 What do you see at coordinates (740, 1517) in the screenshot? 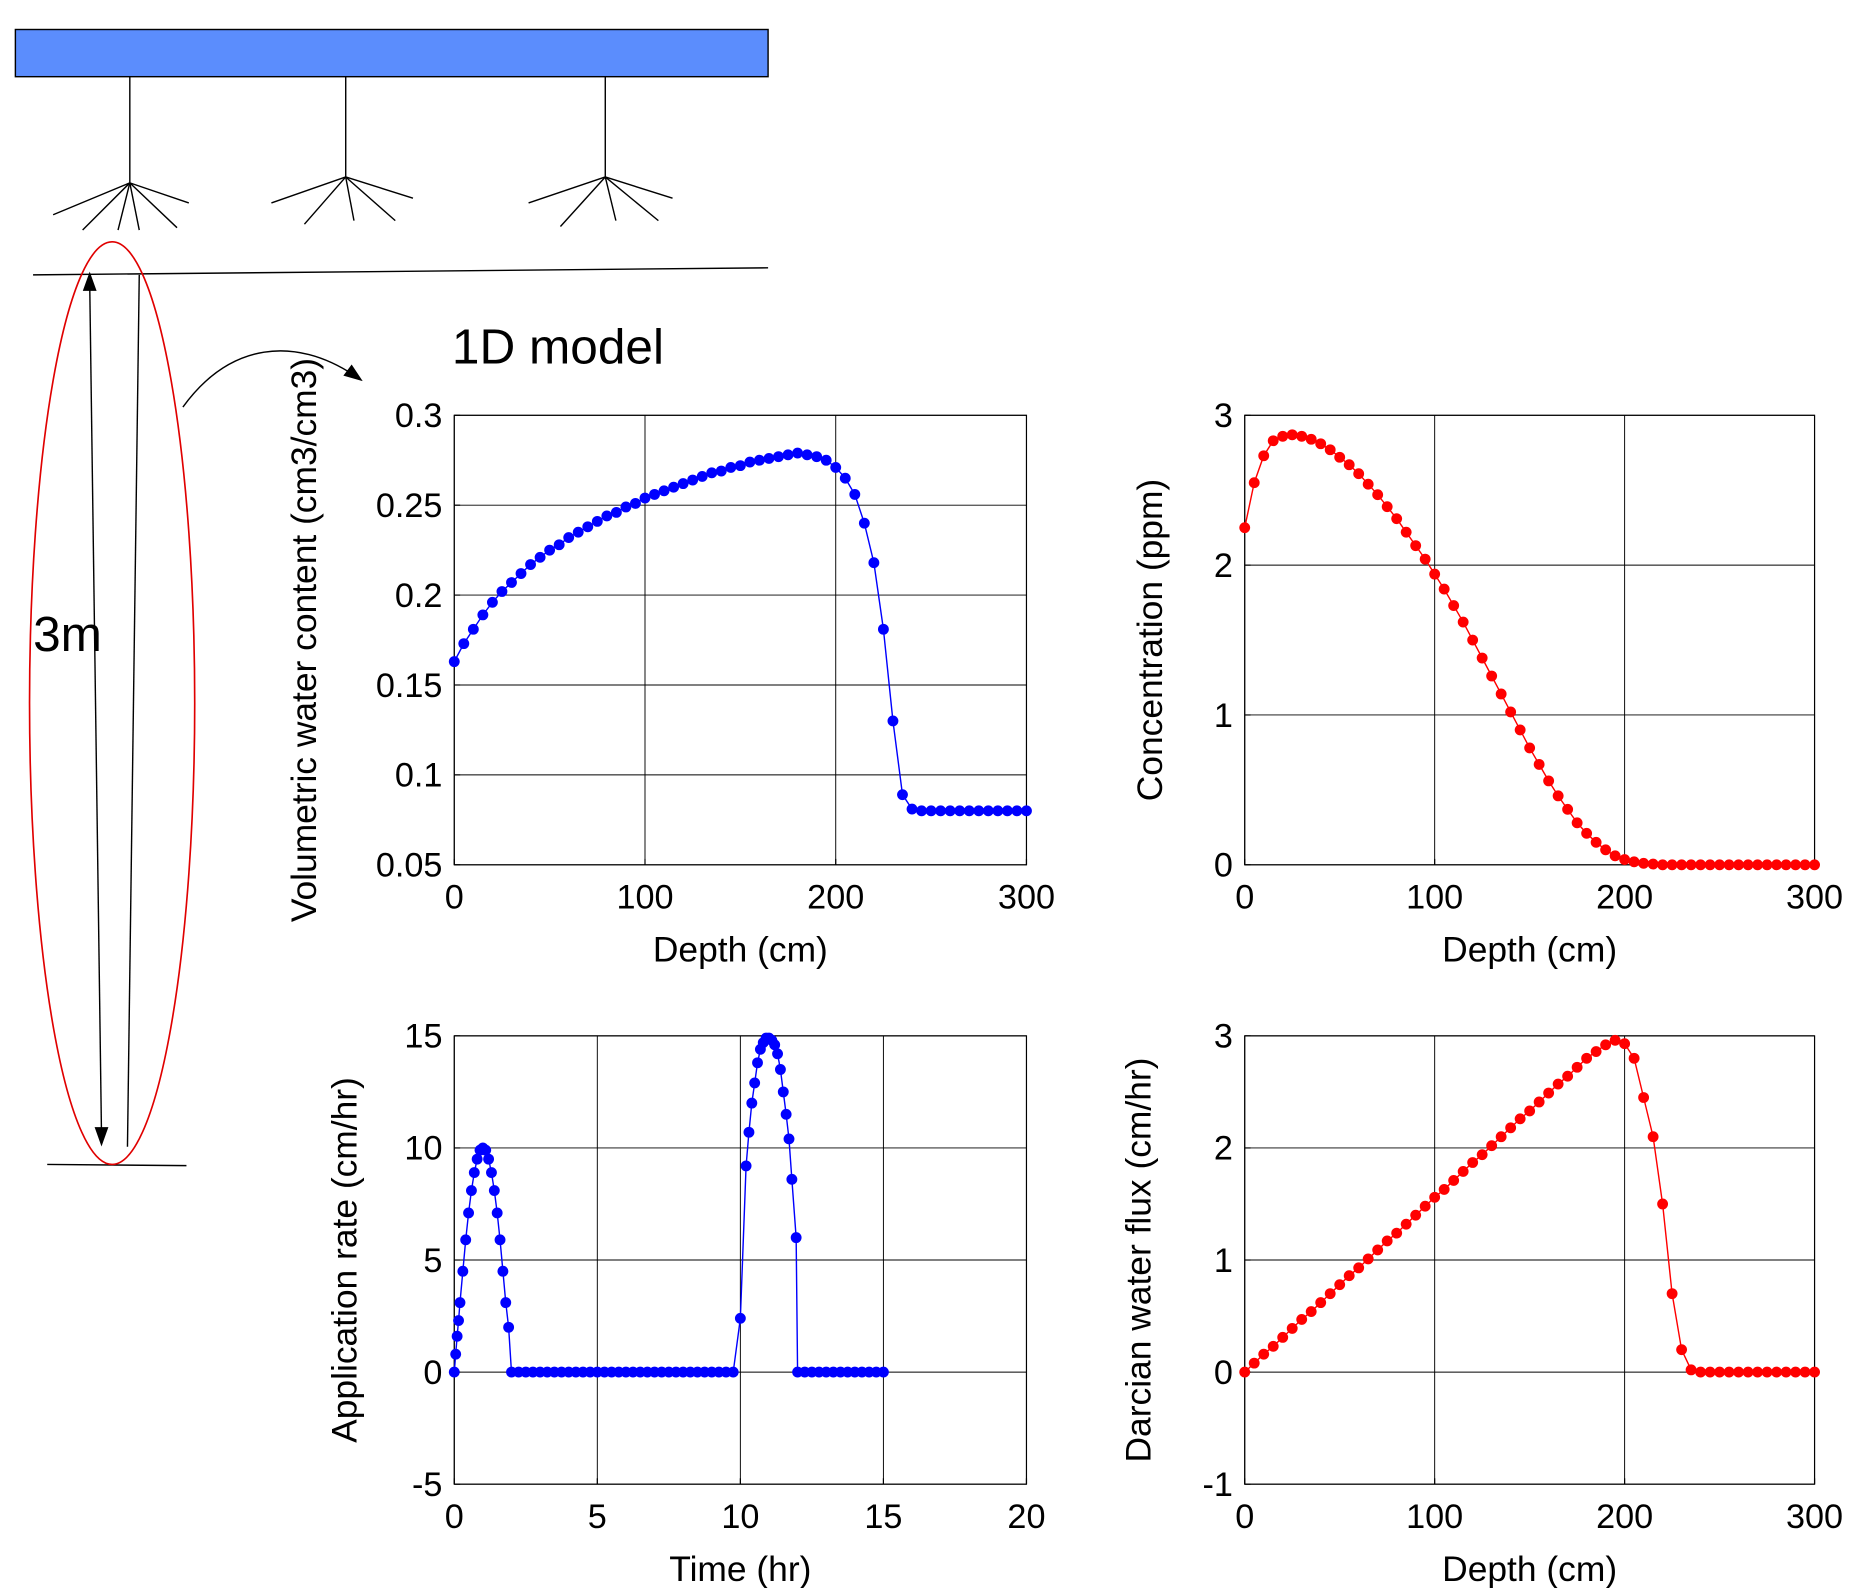
I see `x-tick-label: 10` at bounding box center [740, 1517].